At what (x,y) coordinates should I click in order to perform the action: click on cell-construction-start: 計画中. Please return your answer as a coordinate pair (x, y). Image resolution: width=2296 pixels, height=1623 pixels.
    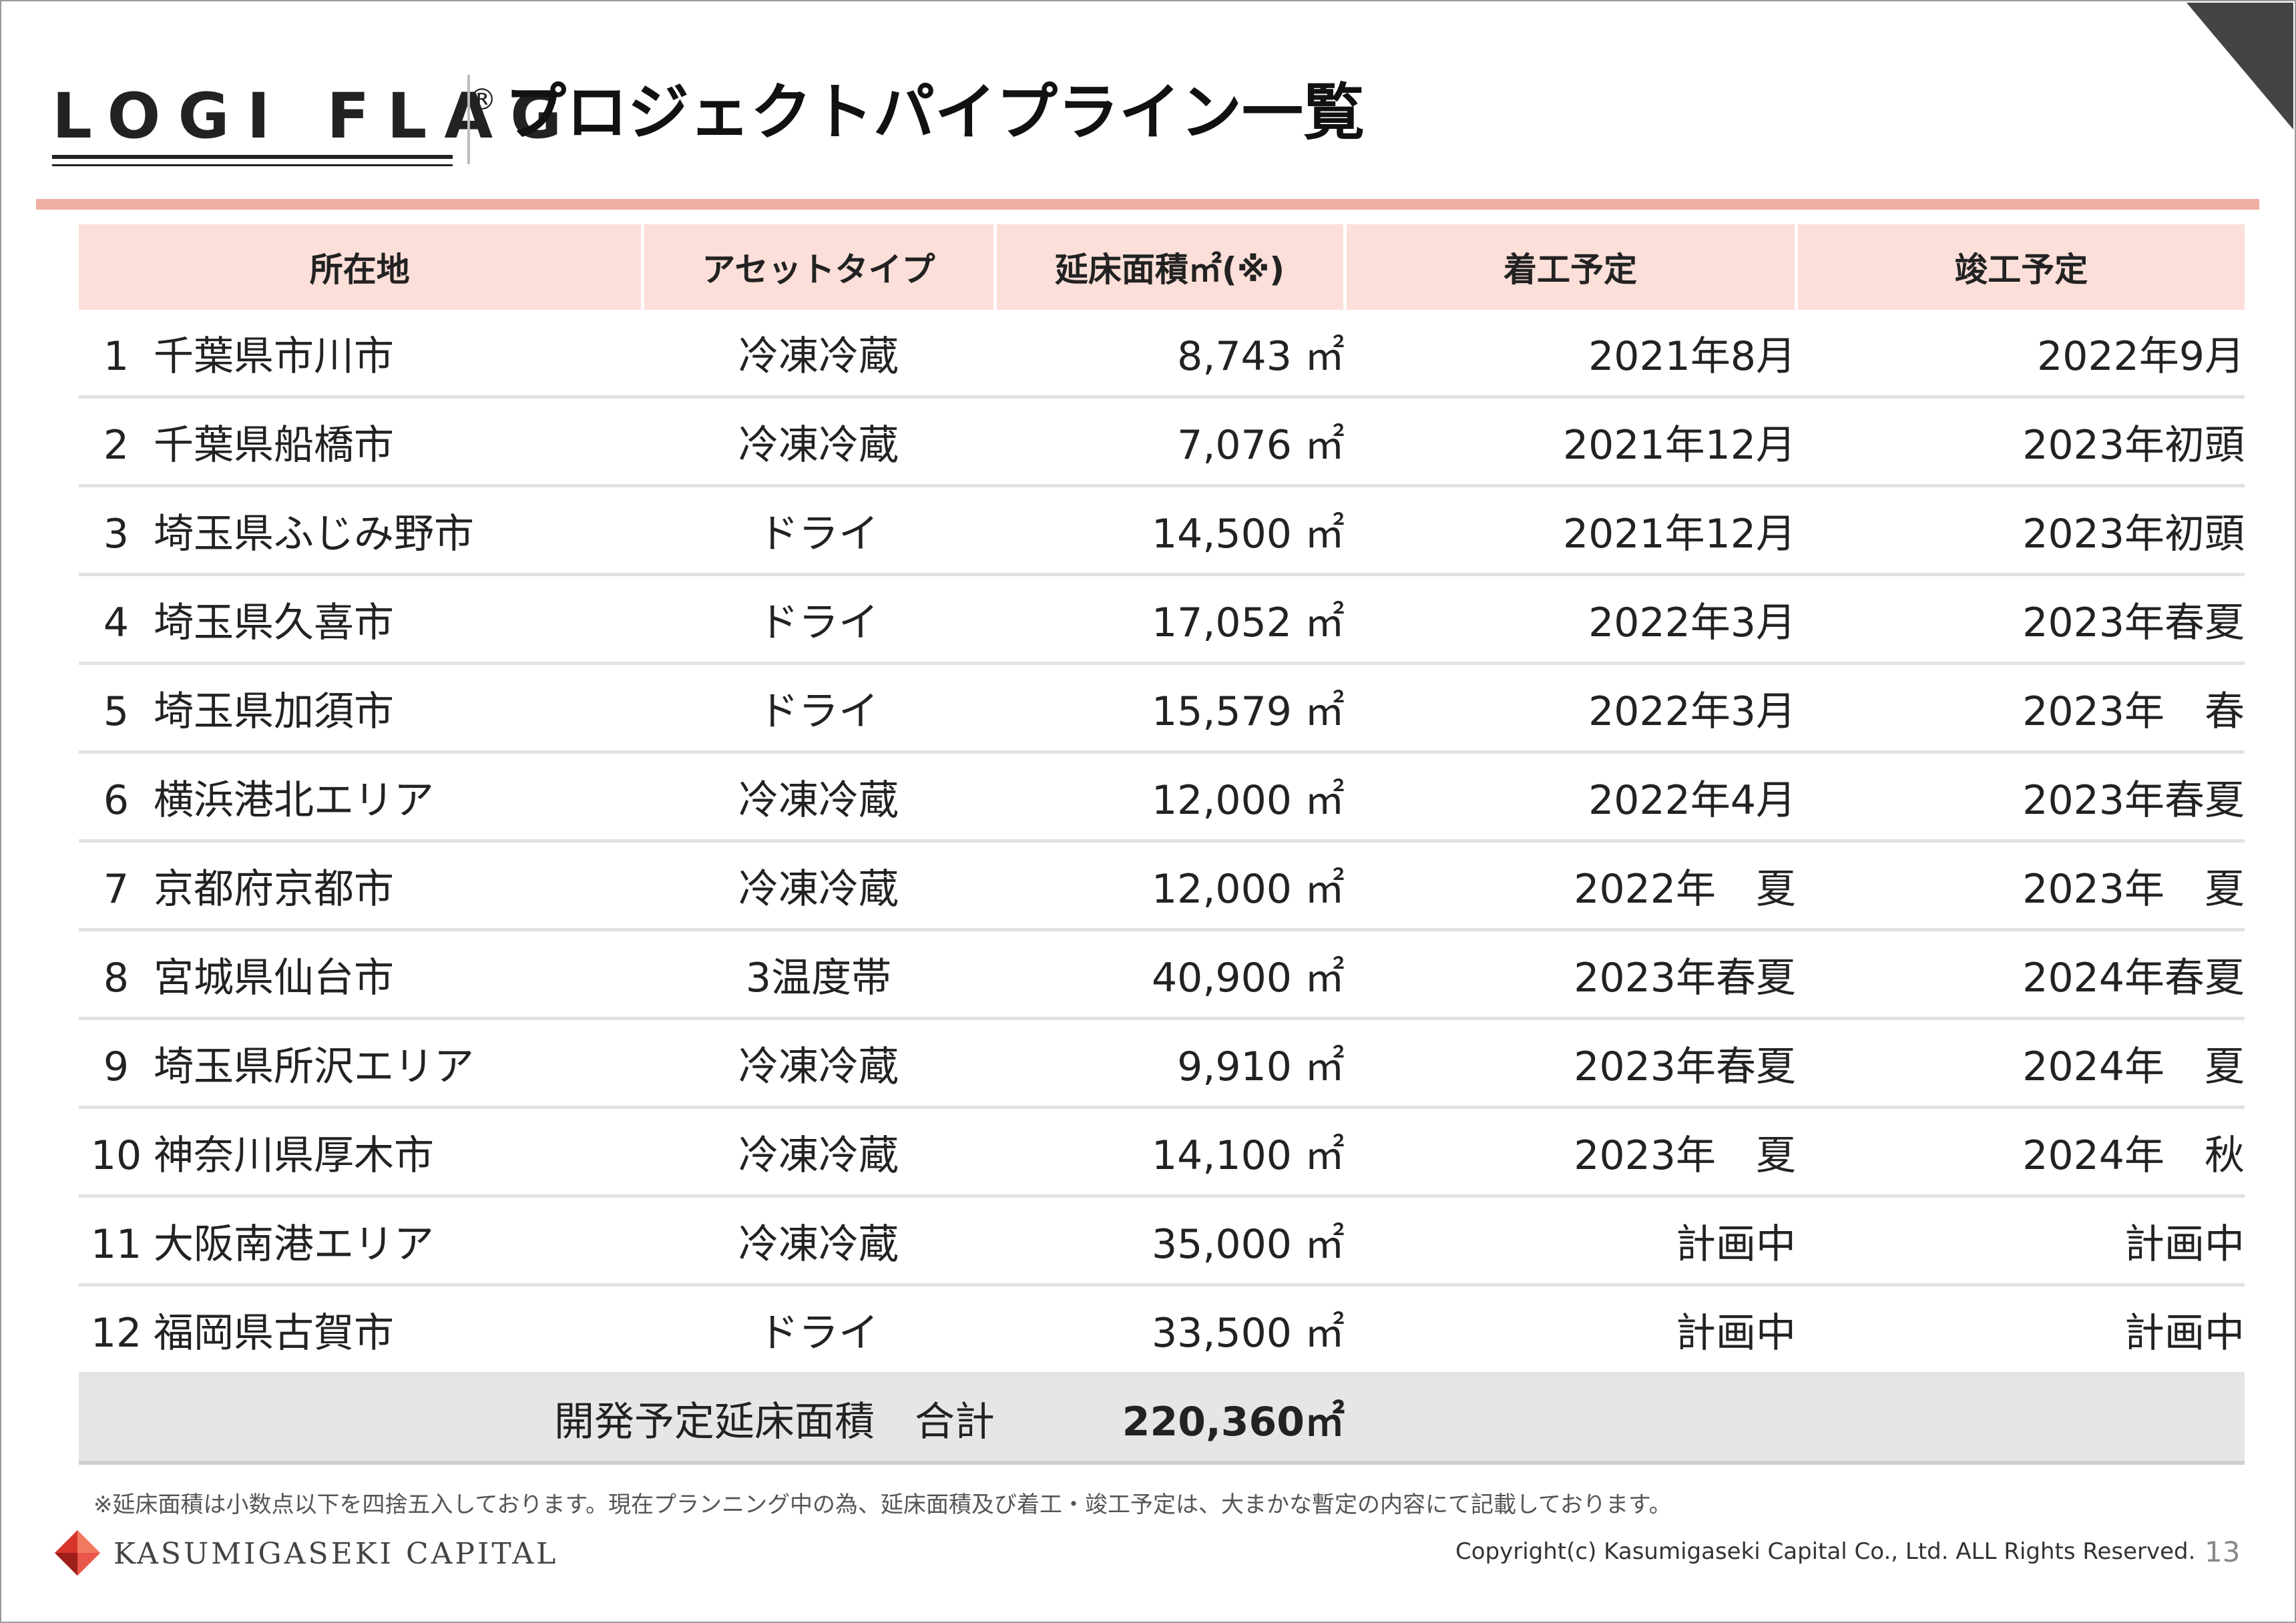
    Looking at the image, I should click on (1570, 1330).